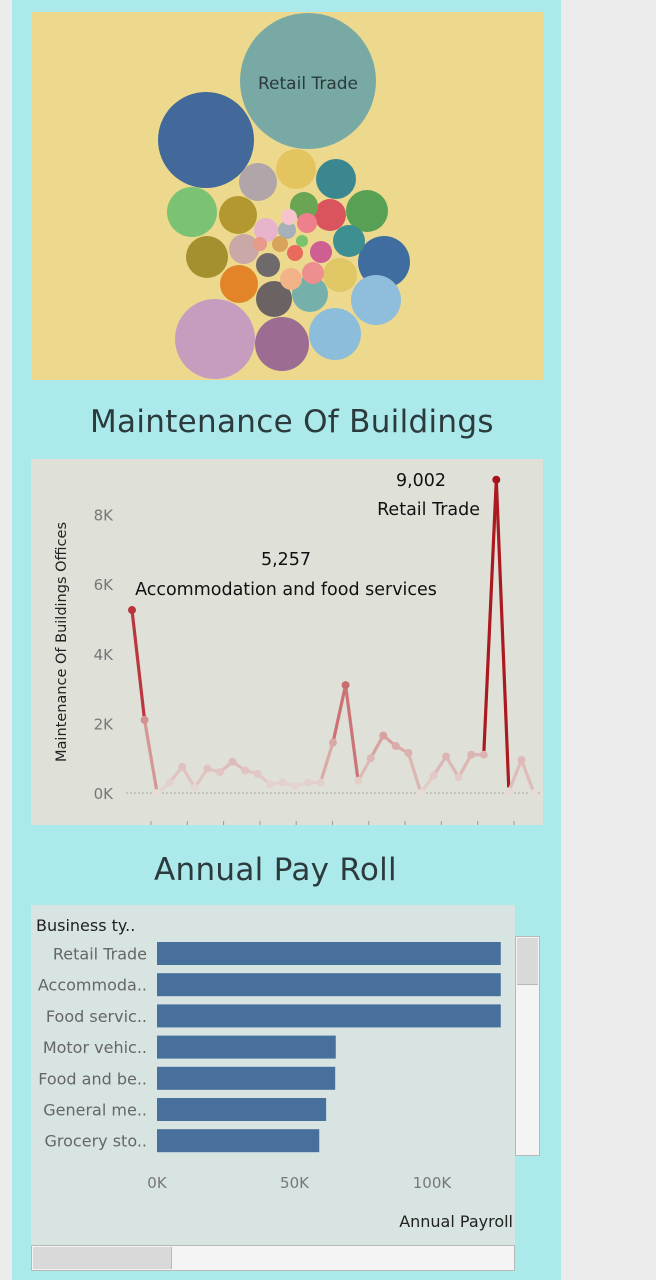  Describe the element at coordinates (104, 585) in the screenshot. I see `y-tick-label: 6K` at that location.